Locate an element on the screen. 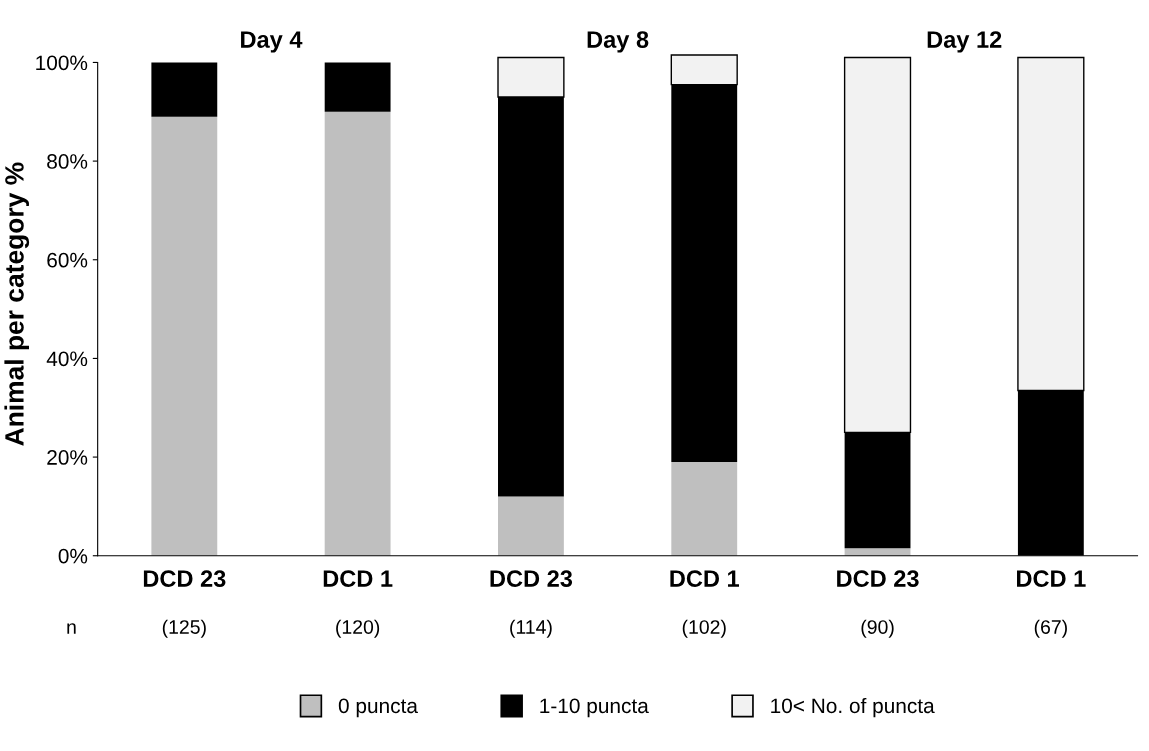  text: Day 8 is located at coordinates (618, 42).